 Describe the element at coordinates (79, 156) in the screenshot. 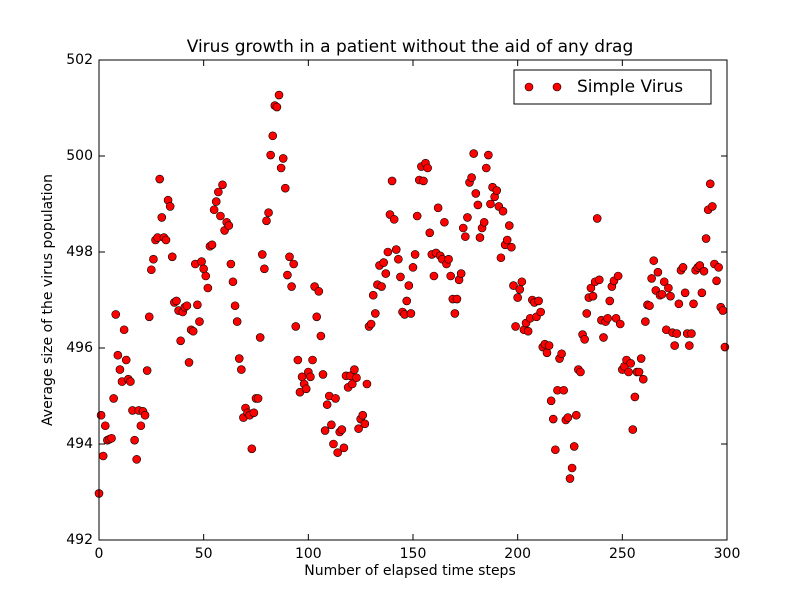

I see `y-tick-label: 500` at that location.